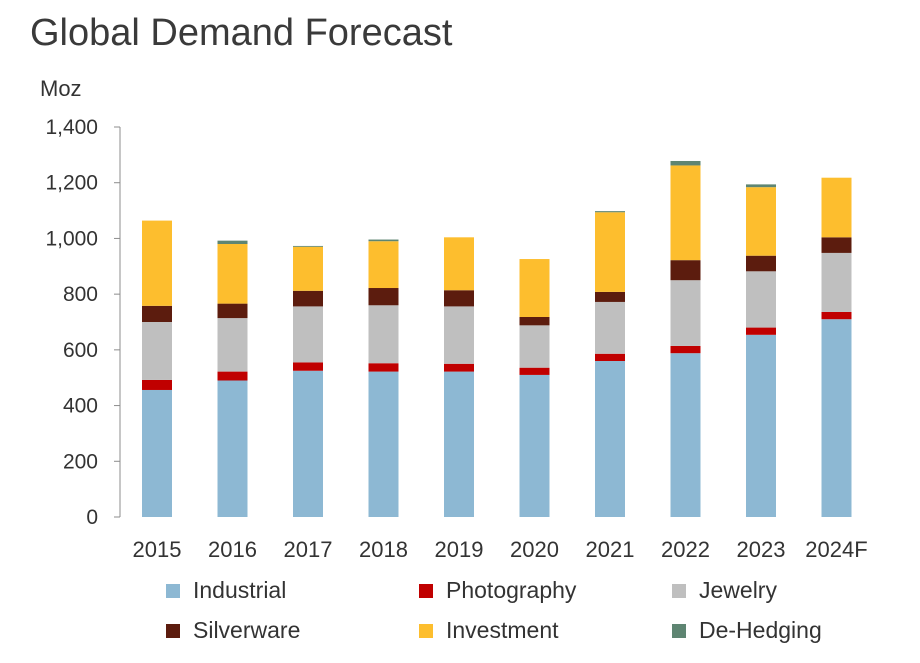 The image size is (920, 663). I want to click on bar-industrial-2022, so click(685, 435).